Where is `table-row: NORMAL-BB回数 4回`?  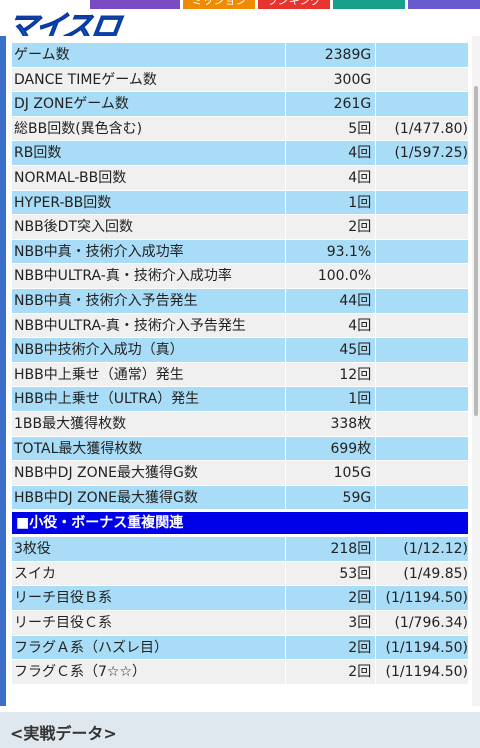 table-row: NORMAL-BB回数 4回 is located at coordinates (240, 178).